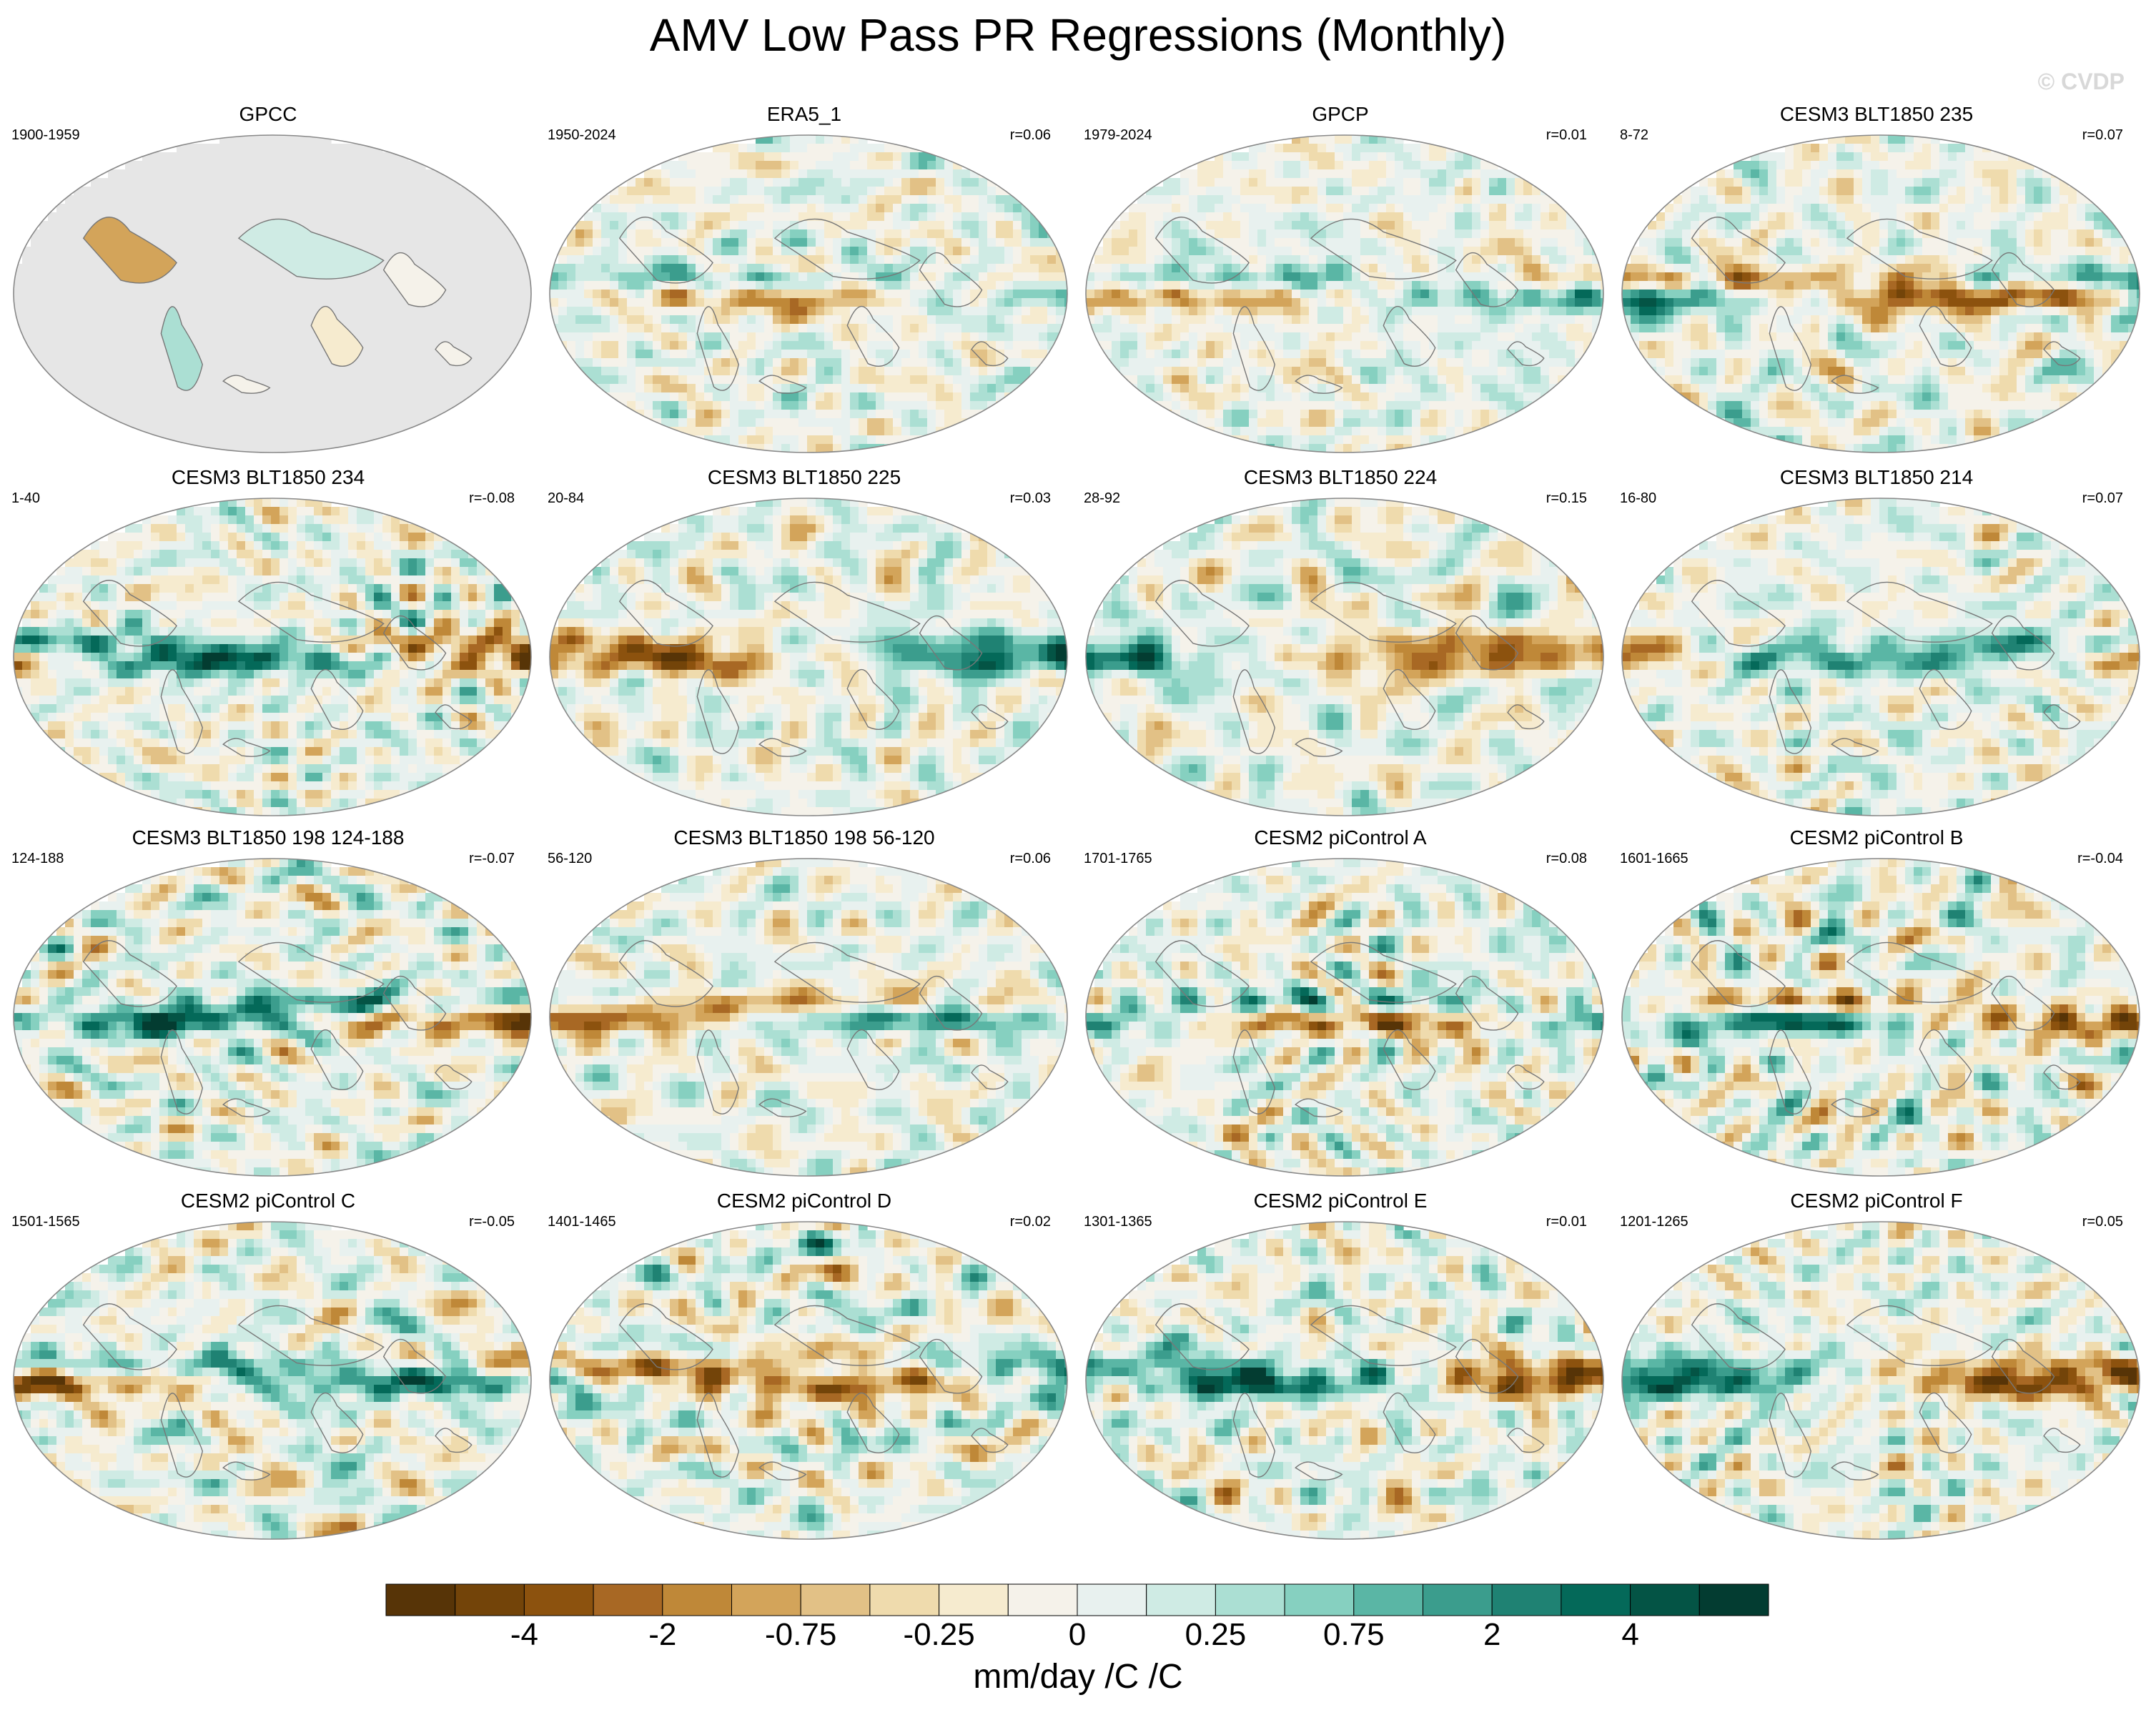  I want to click on map-panel: ERA5_1 1950-2024 r=0.06, so click(804, 279).